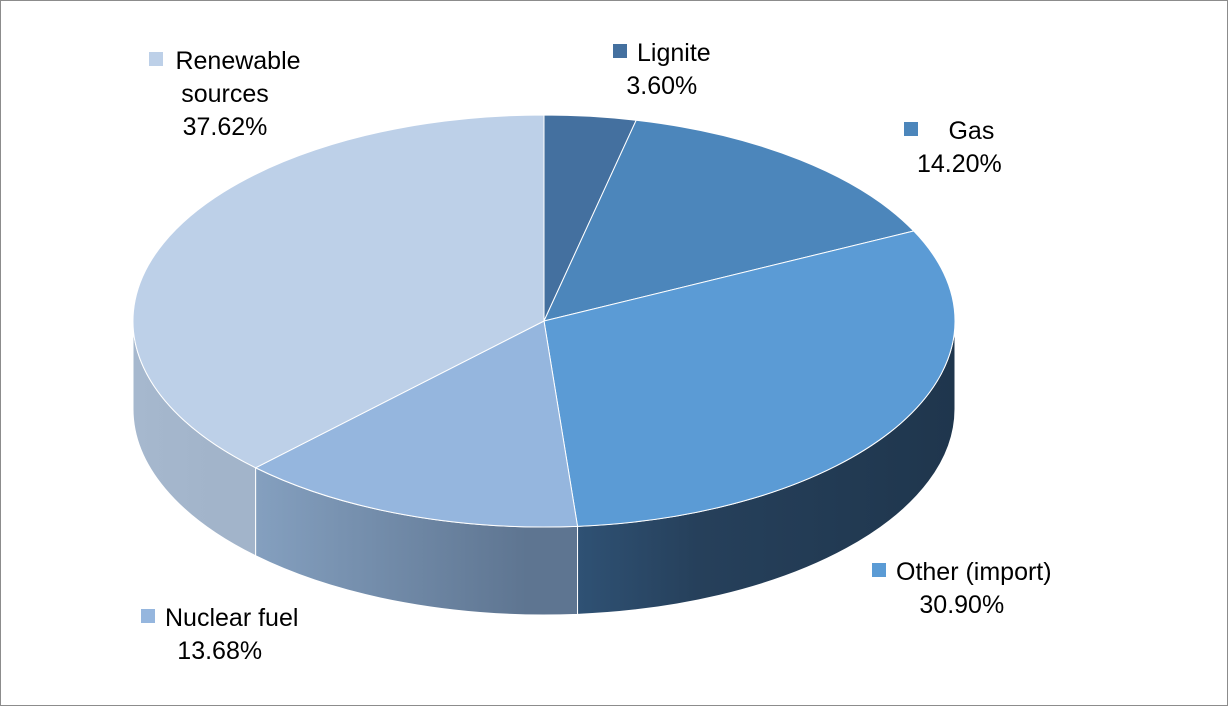  Describe the element at coordinates (156, 59) in the screenshot. I see `renewable-sources-swatch` at that location.